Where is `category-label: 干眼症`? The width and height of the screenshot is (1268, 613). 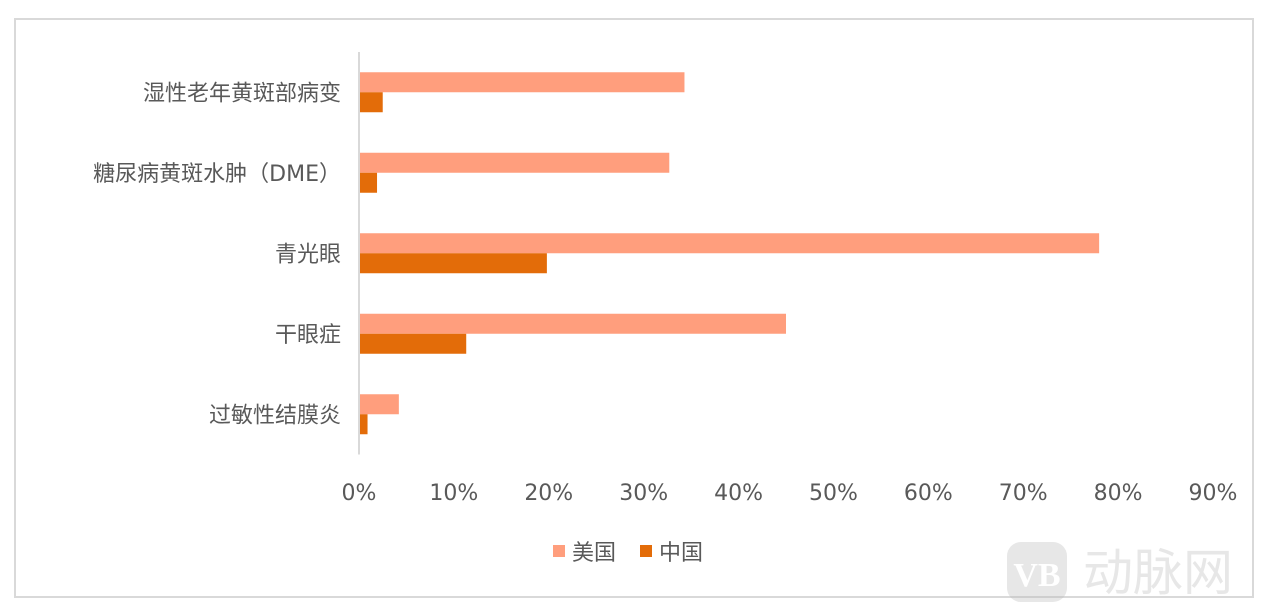
category-label: 干眼症 is located at coordinates (308, 335).